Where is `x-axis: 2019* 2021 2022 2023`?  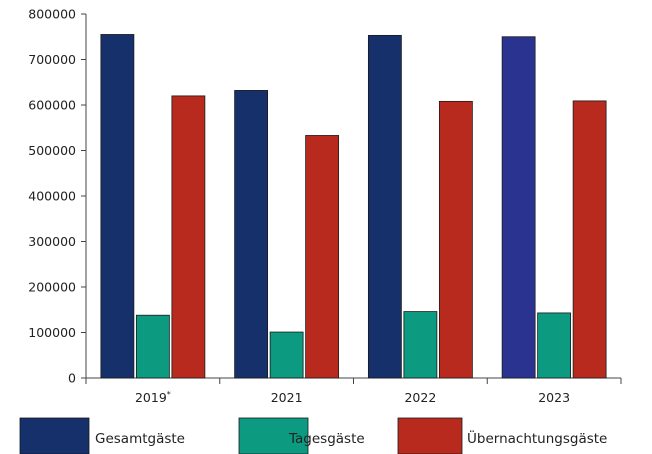 x-axis: 2019* 2021 2022 2023 is located at coordinates (353, 391).